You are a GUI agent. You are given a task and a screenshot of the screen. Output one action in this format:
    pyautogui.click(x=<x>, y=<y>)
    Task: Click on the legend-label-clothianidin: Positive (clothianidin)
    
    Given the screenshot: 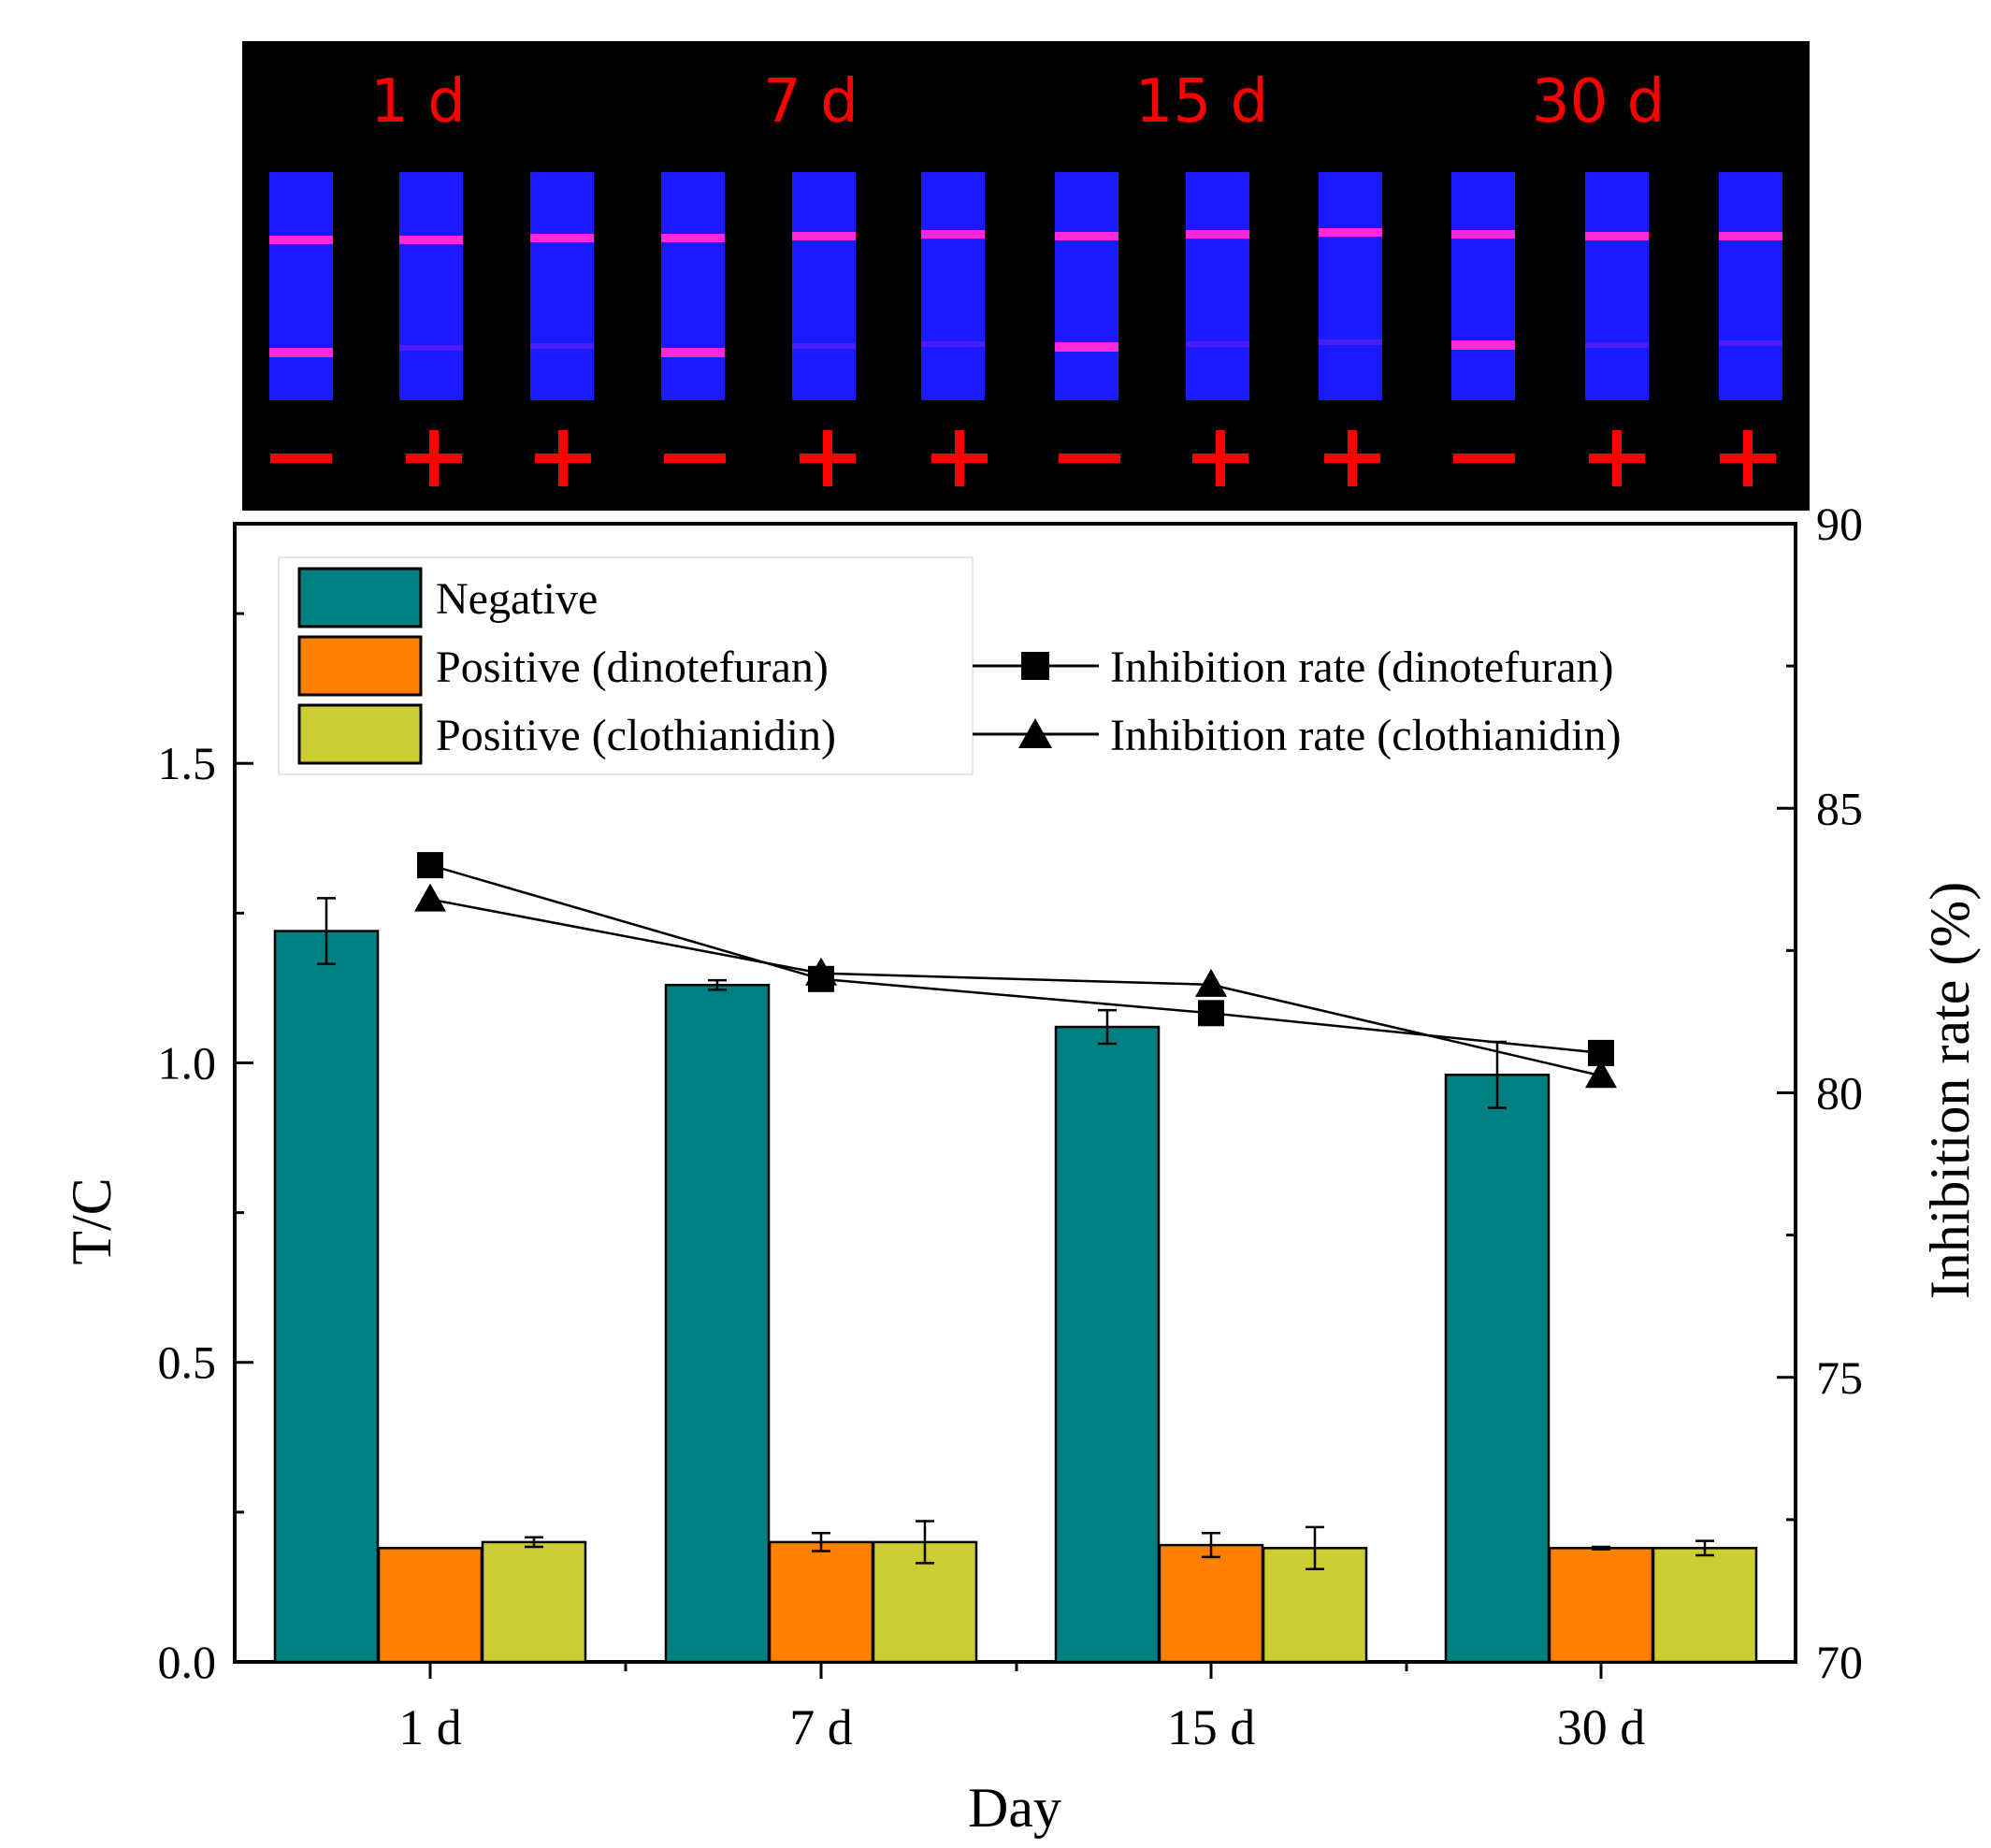 What is the action you would take?
    pyautogui.click(x=636, y=736)
    